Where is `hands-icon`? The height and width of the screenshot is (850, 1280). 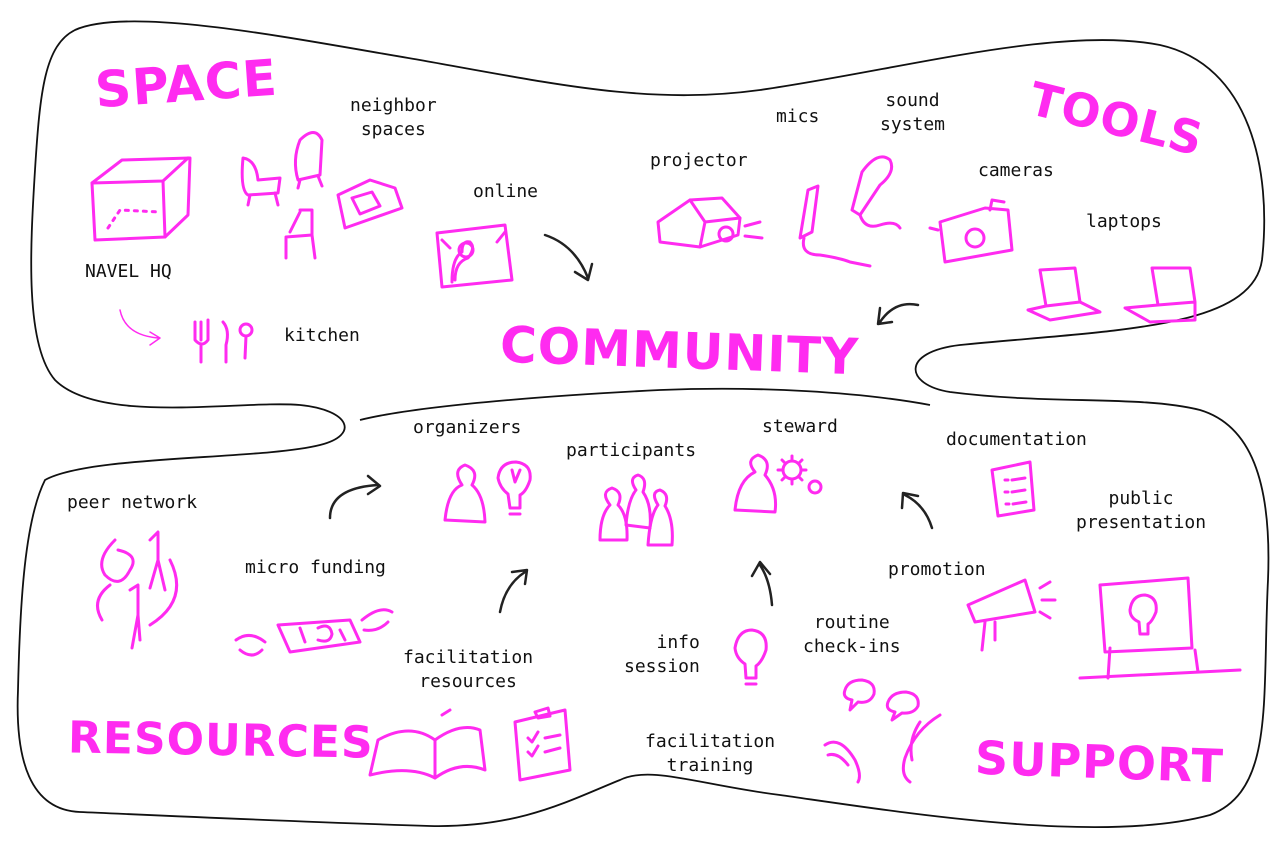 hands-icon is located at coordinates (882, 748).